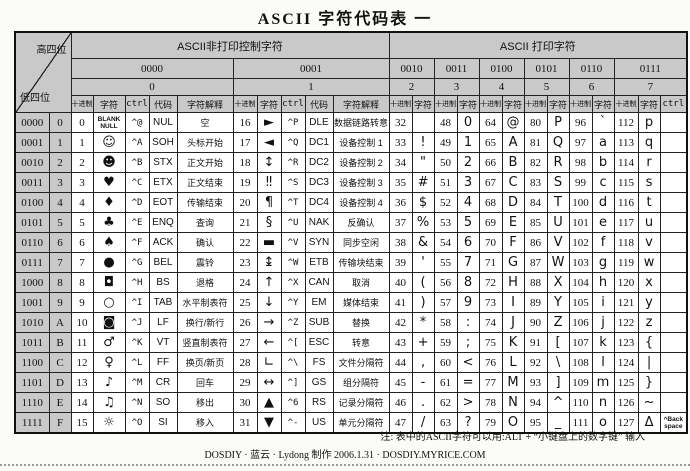  I want to click on group-binary-4: 0100, so click(501, 68).